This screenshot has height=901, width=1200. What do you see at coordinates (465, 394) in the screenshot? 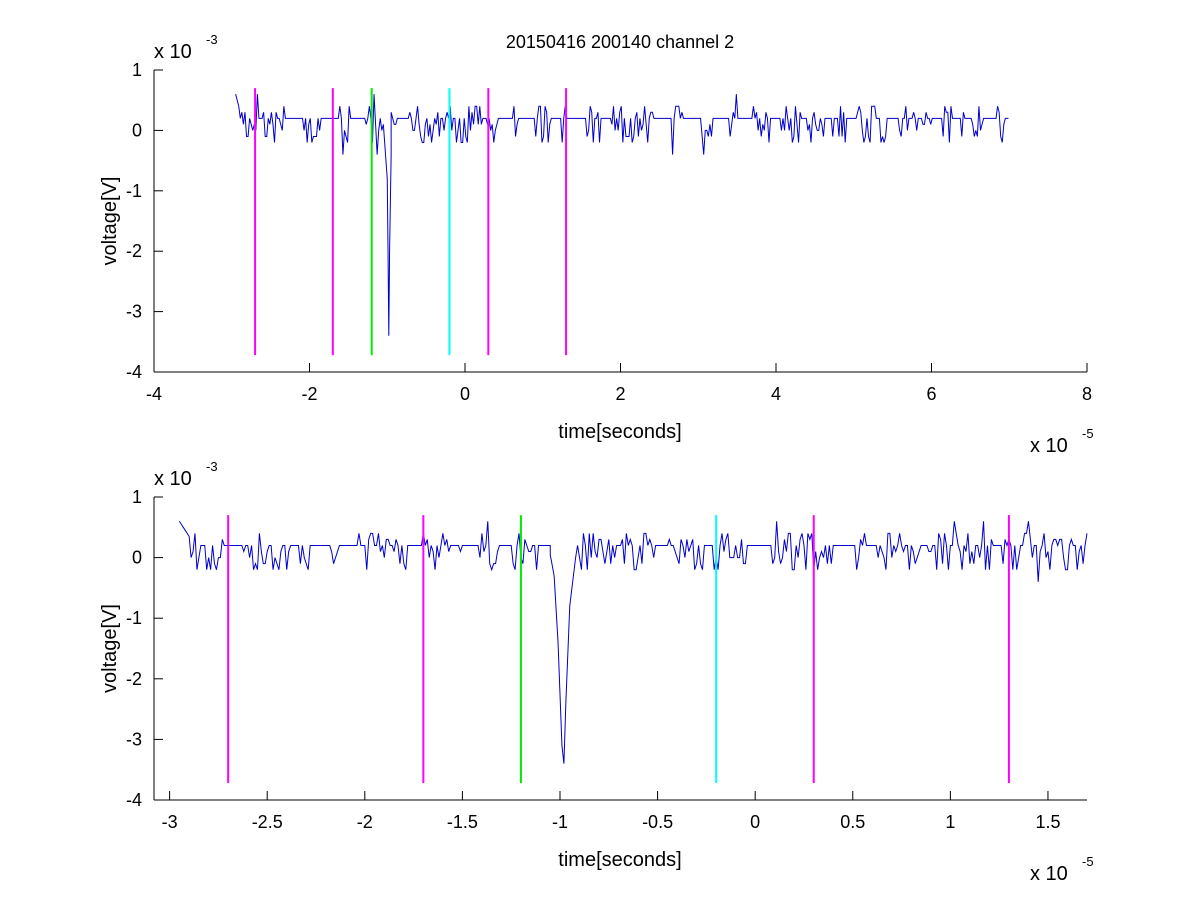
I see `overview-x-tick-label: 0` at bounding box center [465, 394].